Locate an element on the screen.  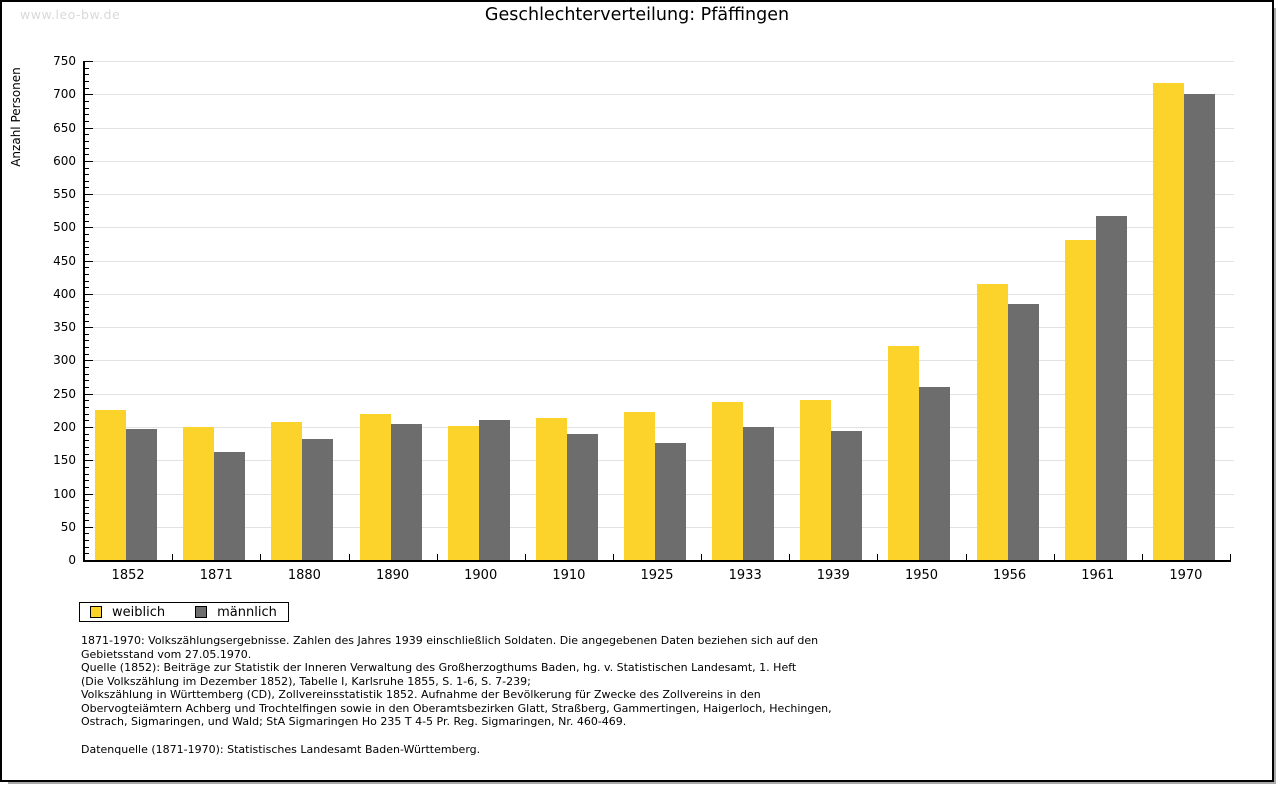
x-tick-label: 1880 is located at coordinates (304, 575).